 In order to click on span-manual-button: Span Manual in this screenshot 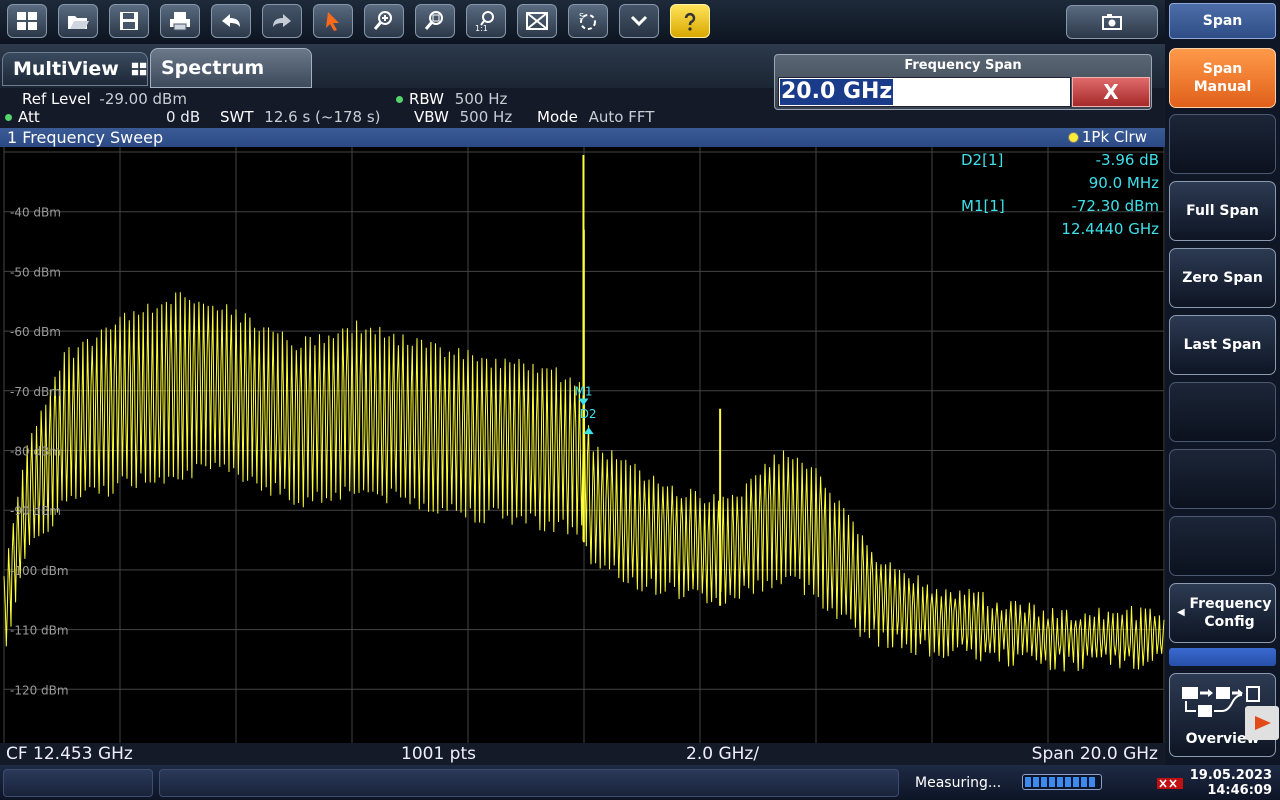, I will do `click(1222, 78)`.